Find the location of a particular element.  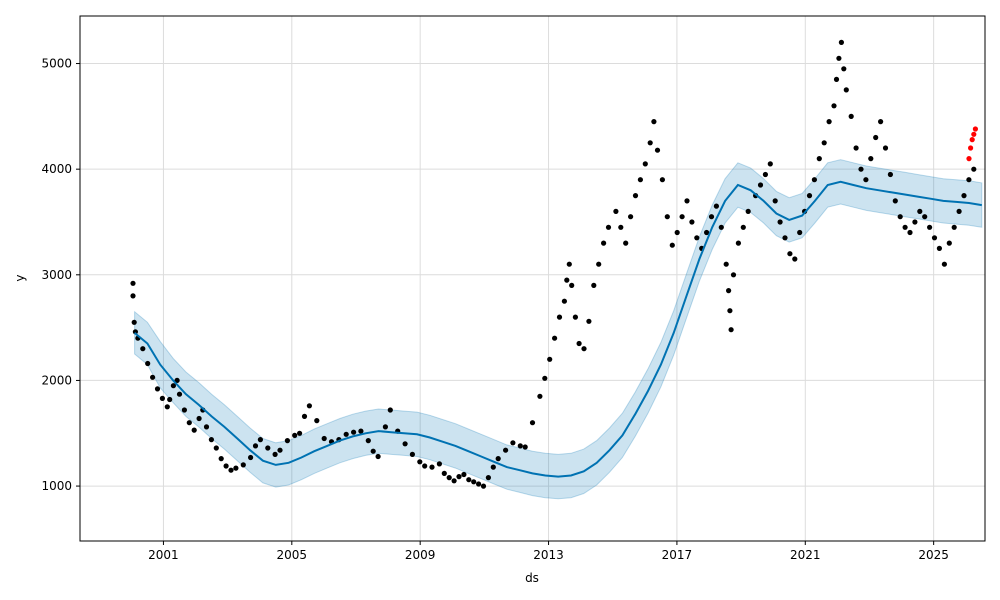

y-tick-label: 3000 is located at coordinates (56, 275).